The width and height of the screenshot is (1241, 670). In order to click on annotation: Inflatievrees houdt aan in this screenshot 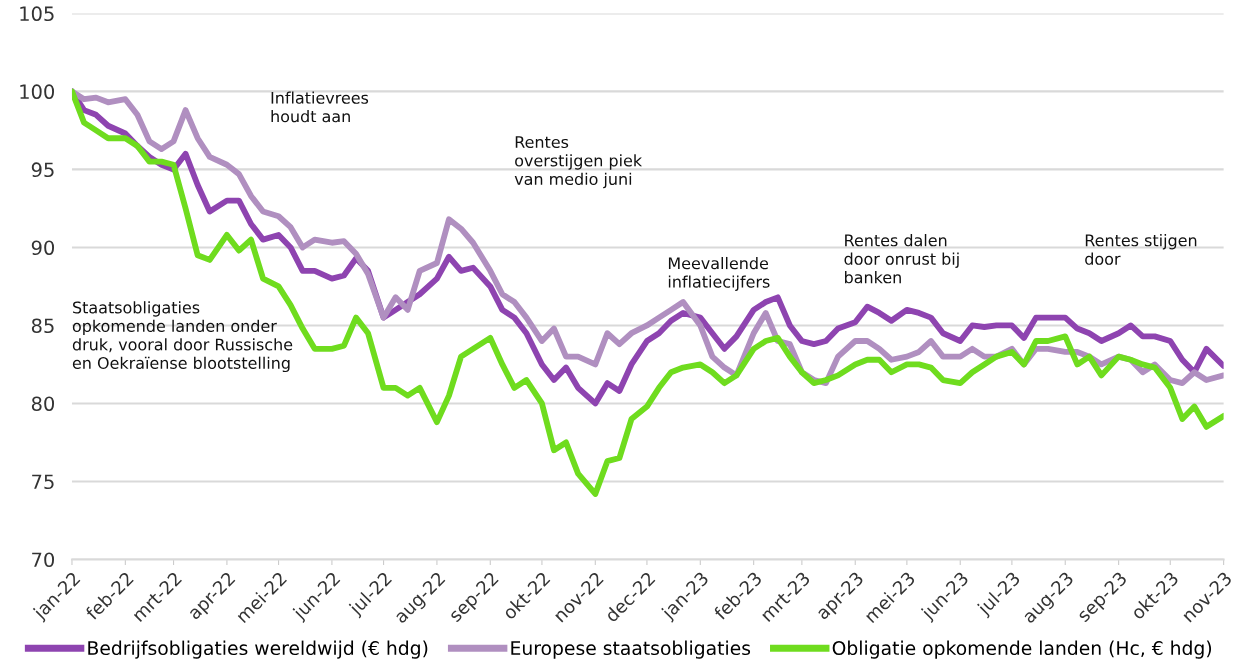, I will do `click(320, 107)`.